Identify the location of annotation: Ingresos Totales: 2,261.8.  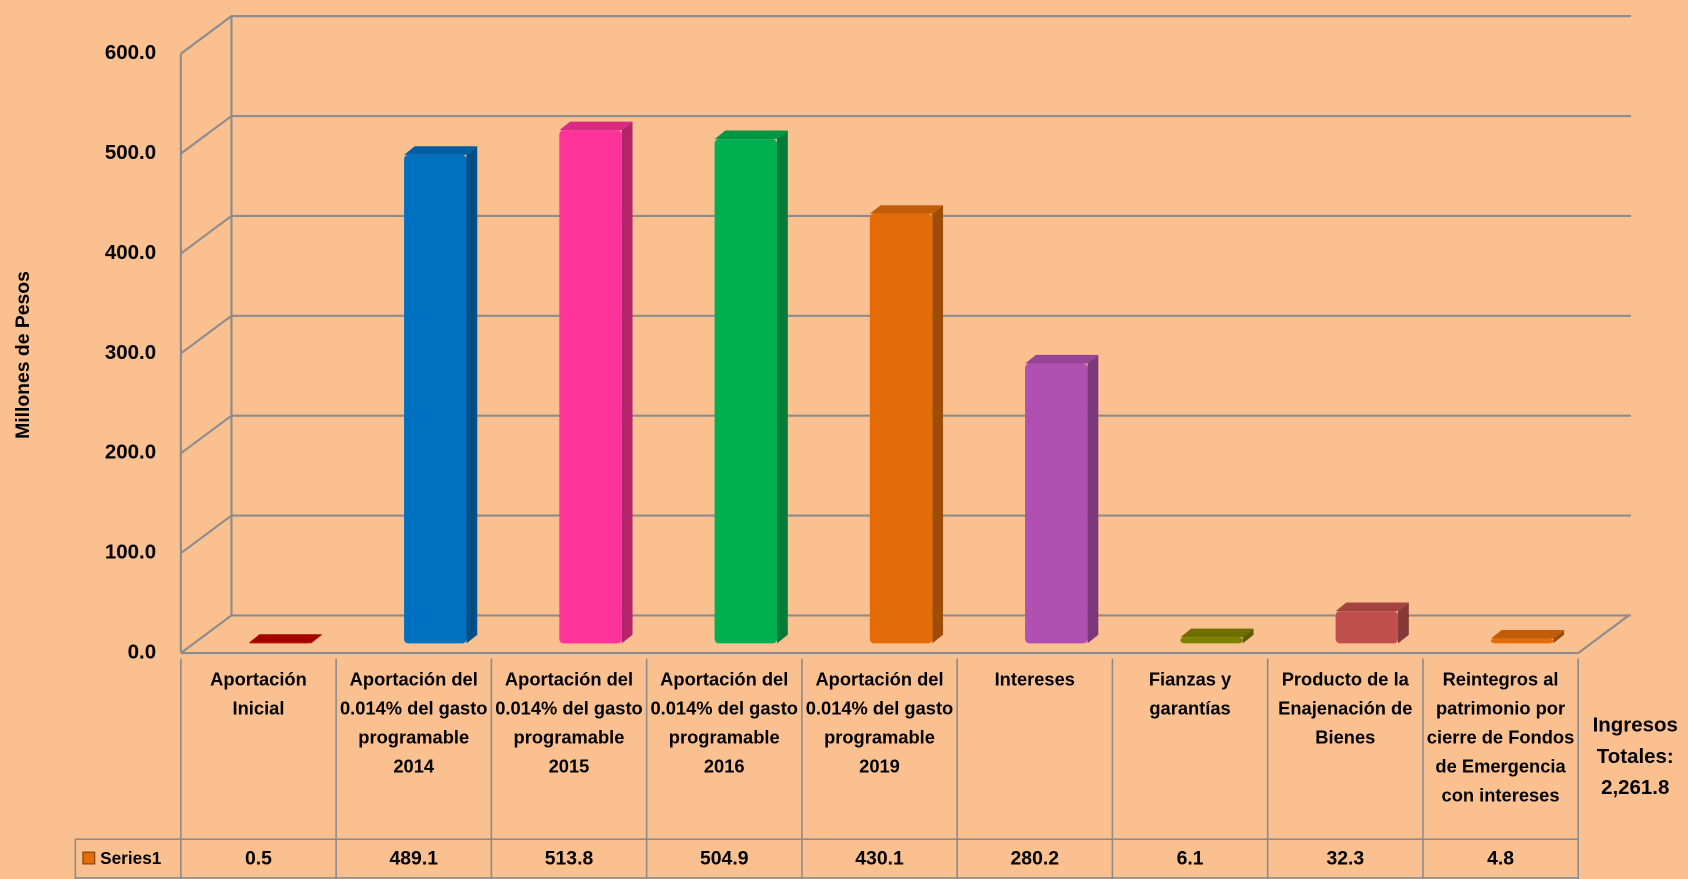
(1635, 757).